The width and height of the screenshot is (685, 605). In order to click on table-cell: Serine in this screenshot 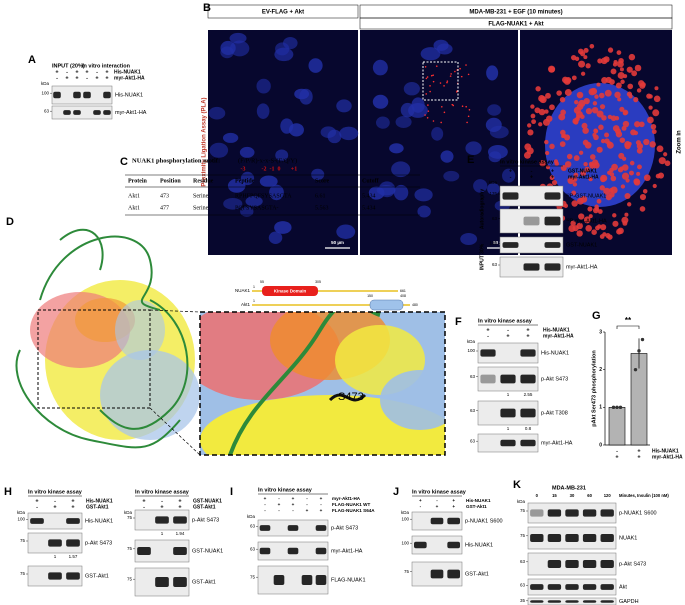, I will do `click(201, 196)`.